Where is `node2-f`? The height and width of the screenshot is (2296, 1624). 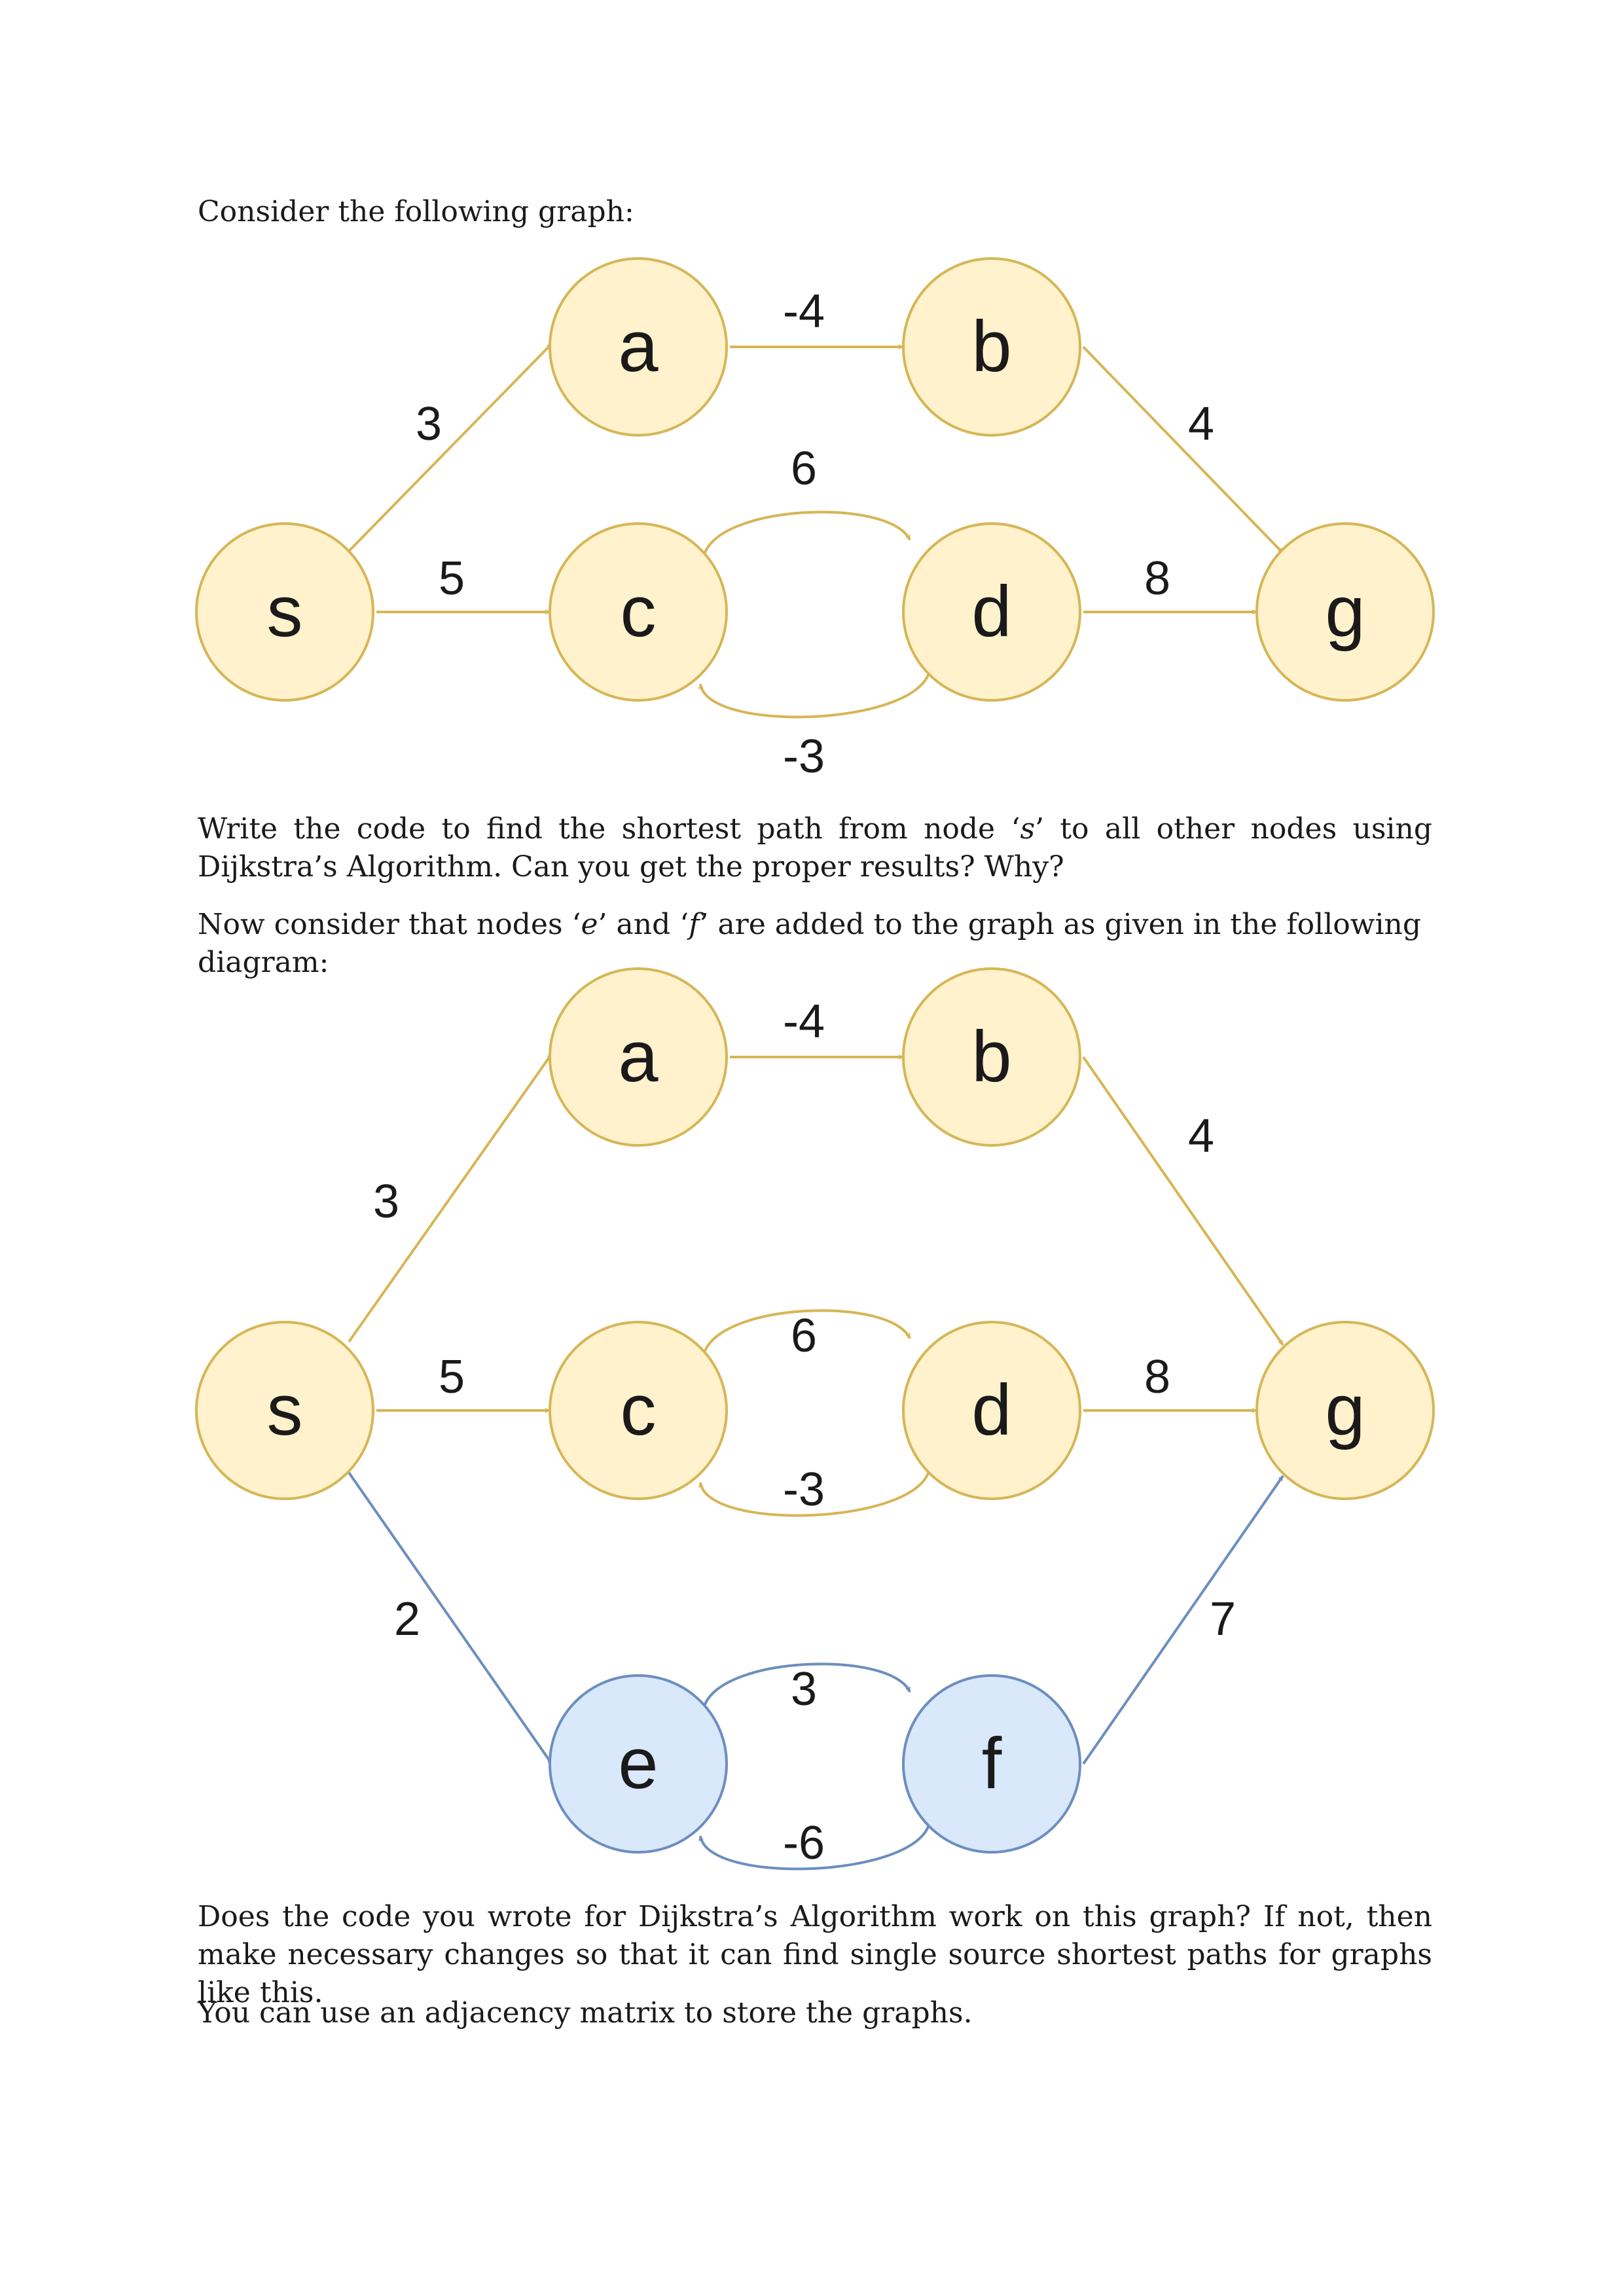
node2-f is located at coordinates (991, 1764).